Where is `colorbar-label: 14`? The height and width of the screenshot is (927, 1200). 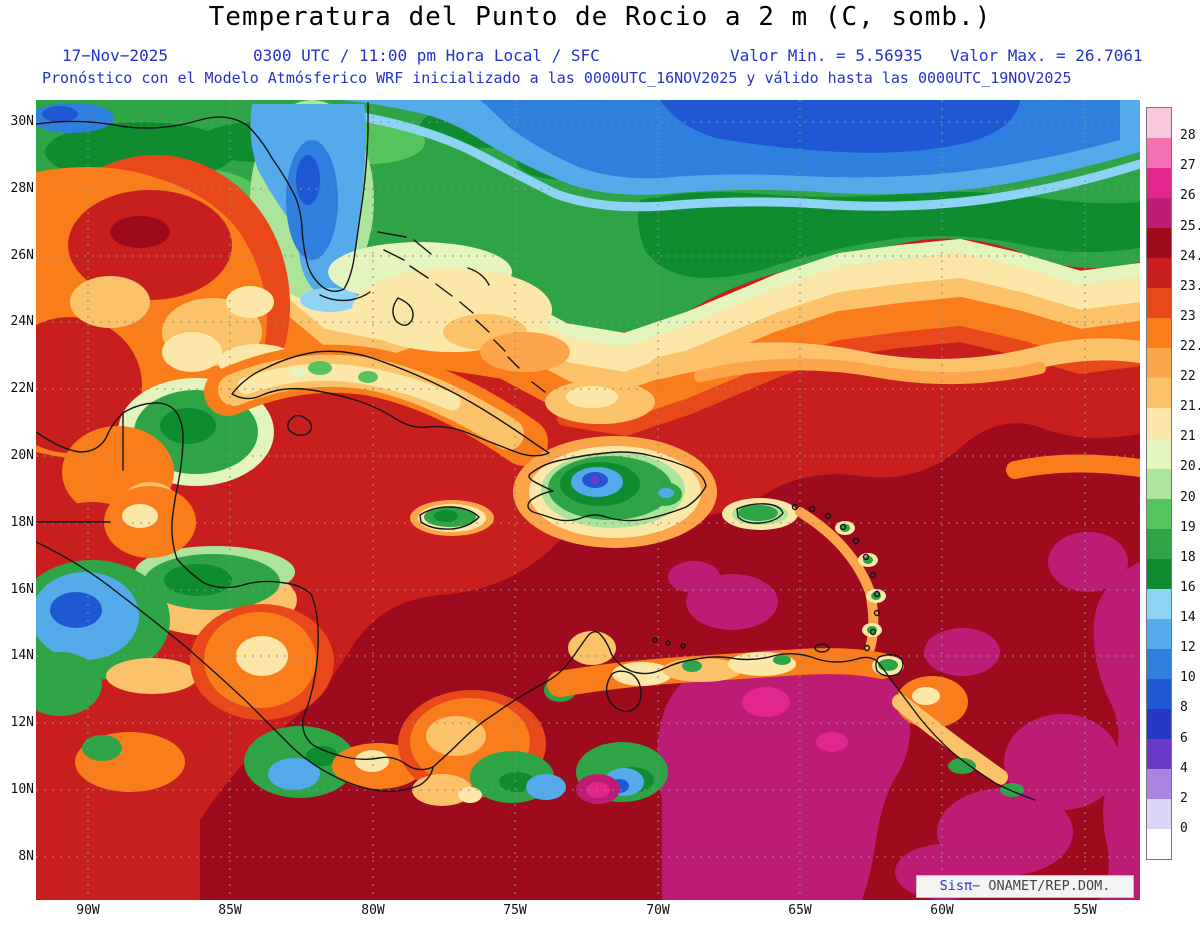 colorbar-label: 14 is located at coordinates (1188, 617).